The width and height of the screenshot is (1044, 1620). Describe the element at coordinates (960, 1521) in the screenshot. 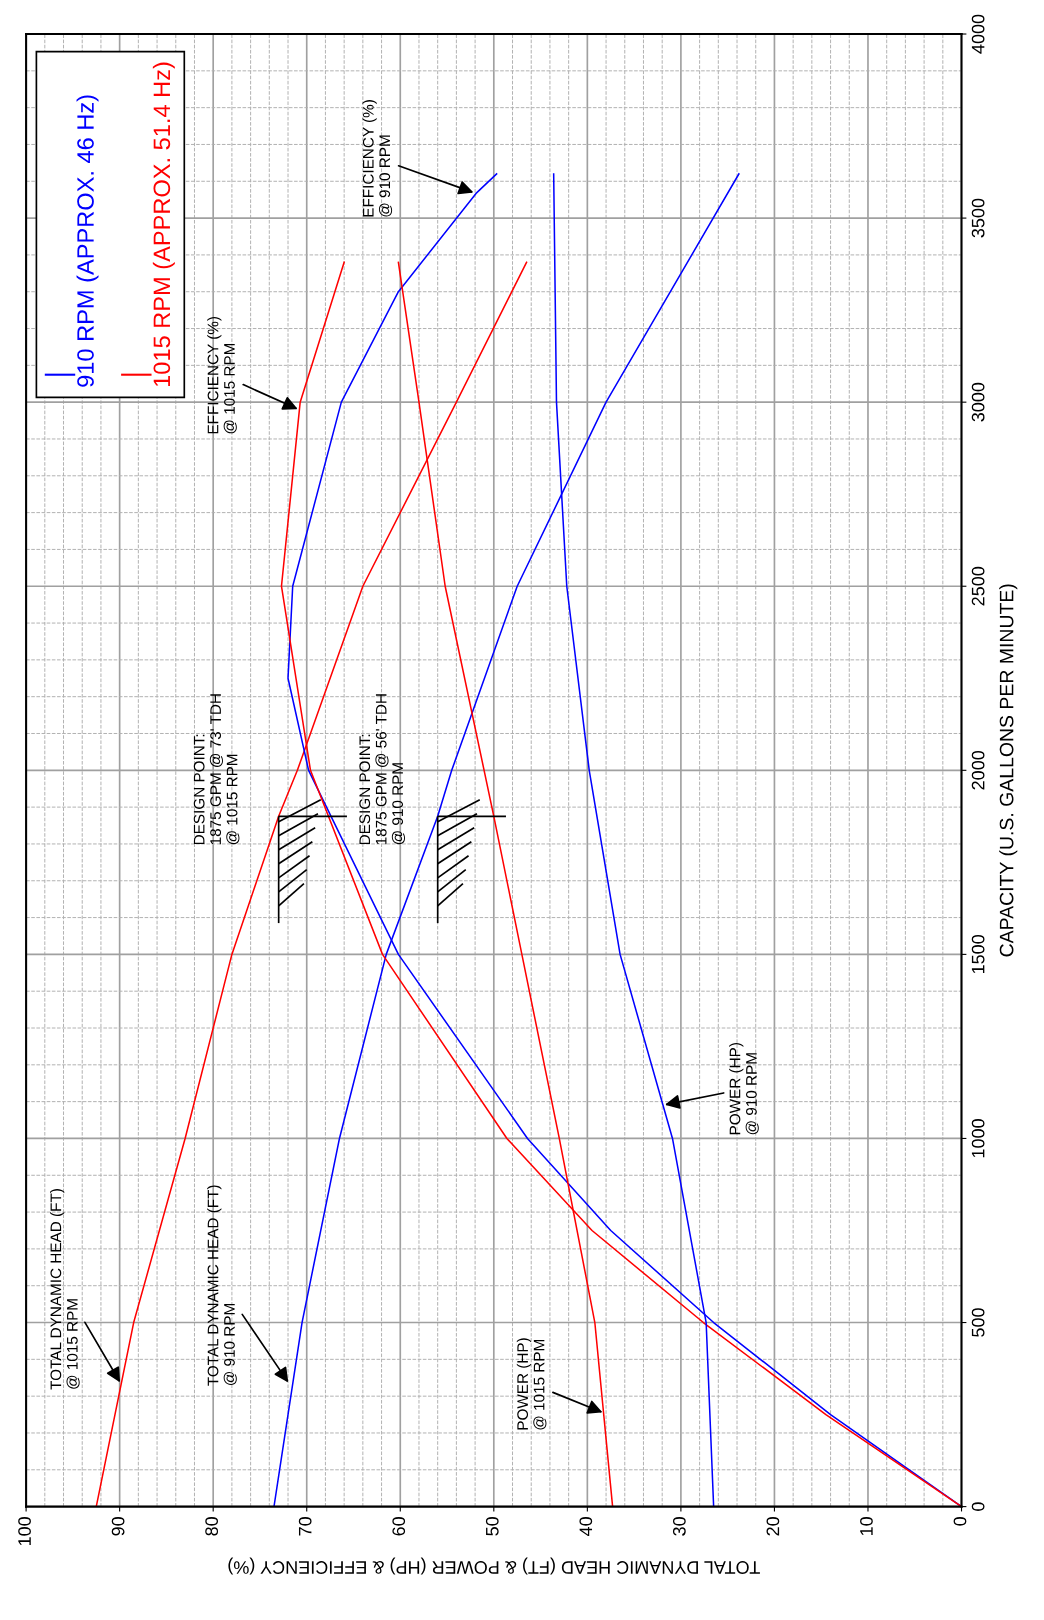

I see `x-tick-label: 0` at that location.